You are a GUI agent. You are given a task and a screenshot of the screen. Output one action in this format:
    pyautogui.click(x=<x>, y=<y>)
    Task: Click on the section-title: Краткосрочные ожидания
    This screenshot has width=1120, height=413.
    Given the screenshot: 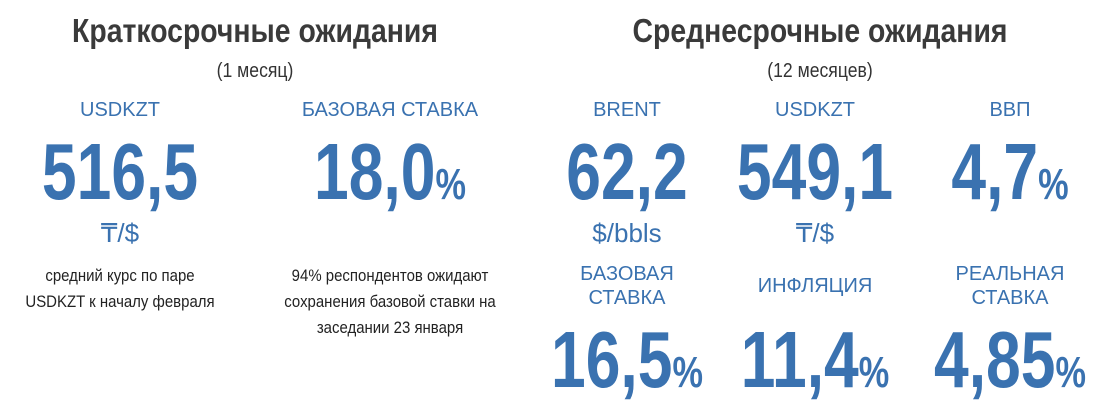 What is the action you would take?
    pyautogui.click(x=255, y=30)
    